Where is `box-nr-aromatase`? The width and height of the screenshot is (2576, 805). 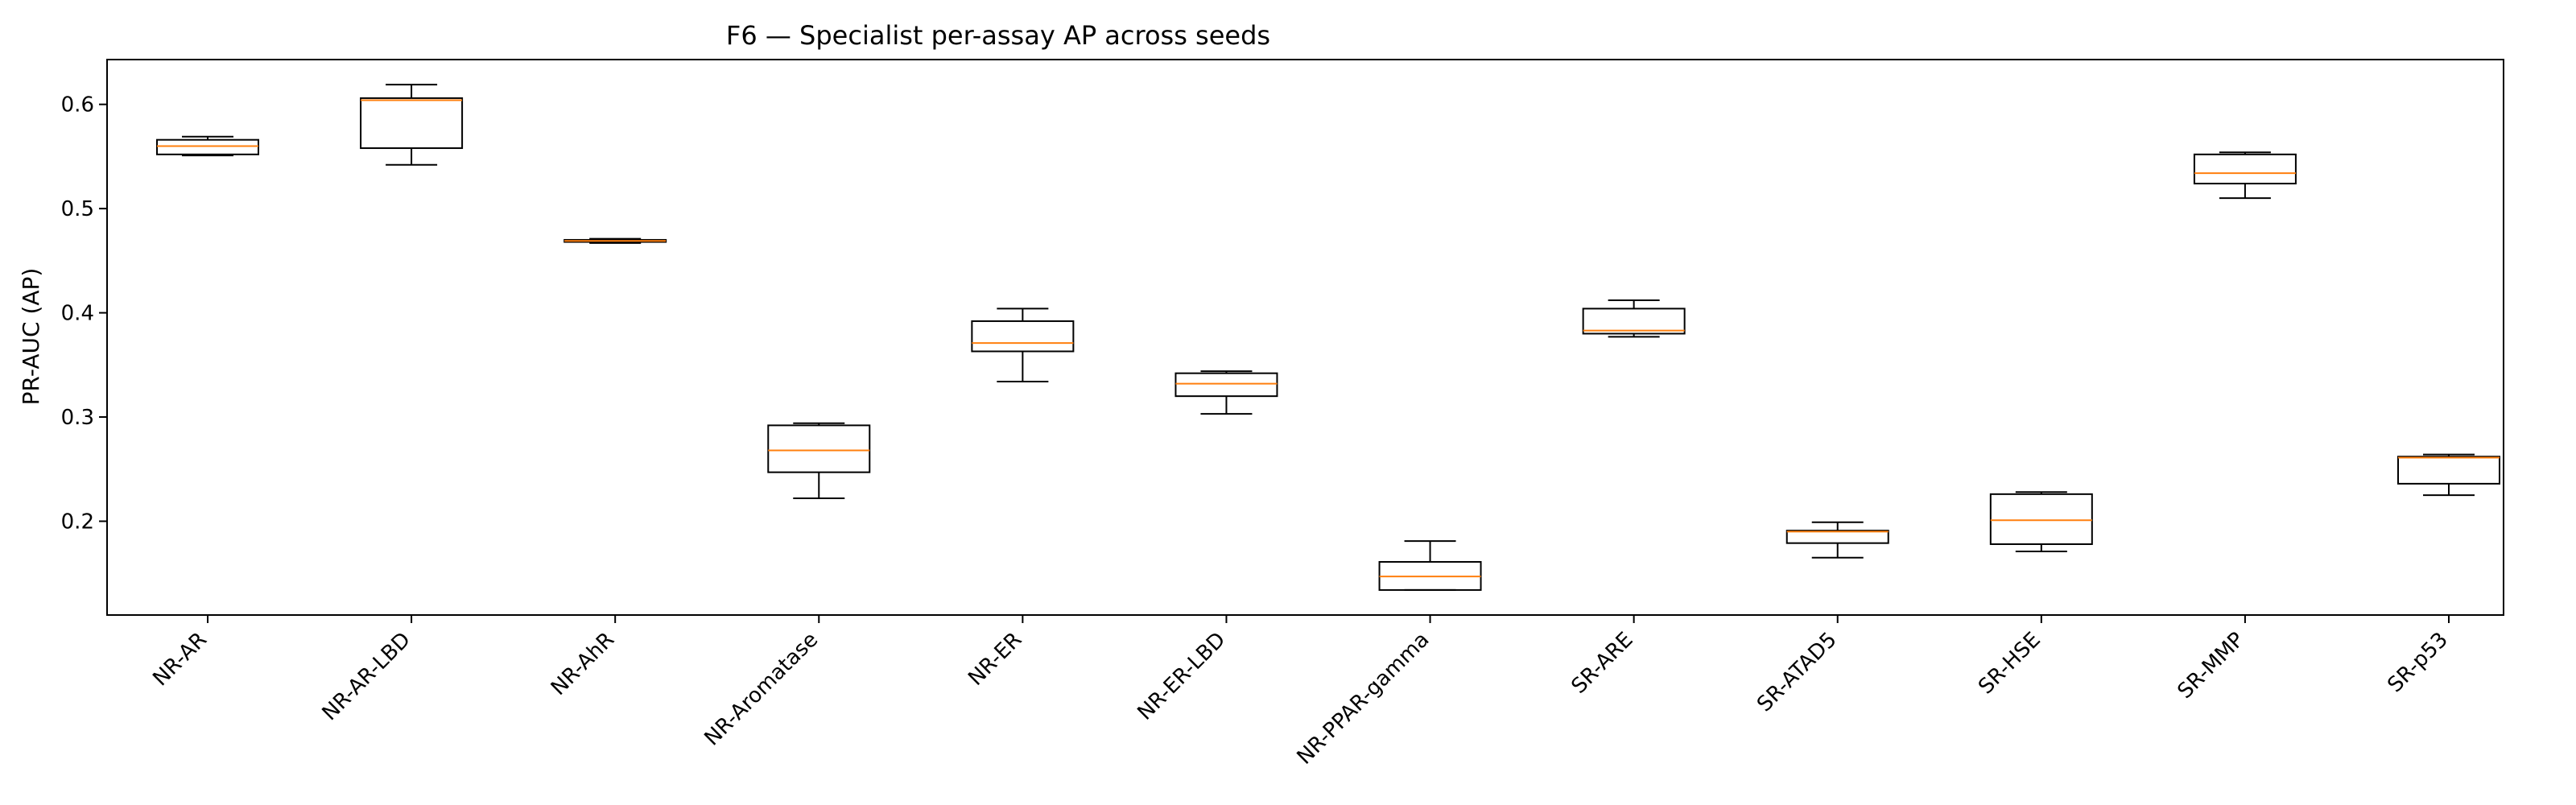 box-nr-aromatase is located at coordinates (819, 461).